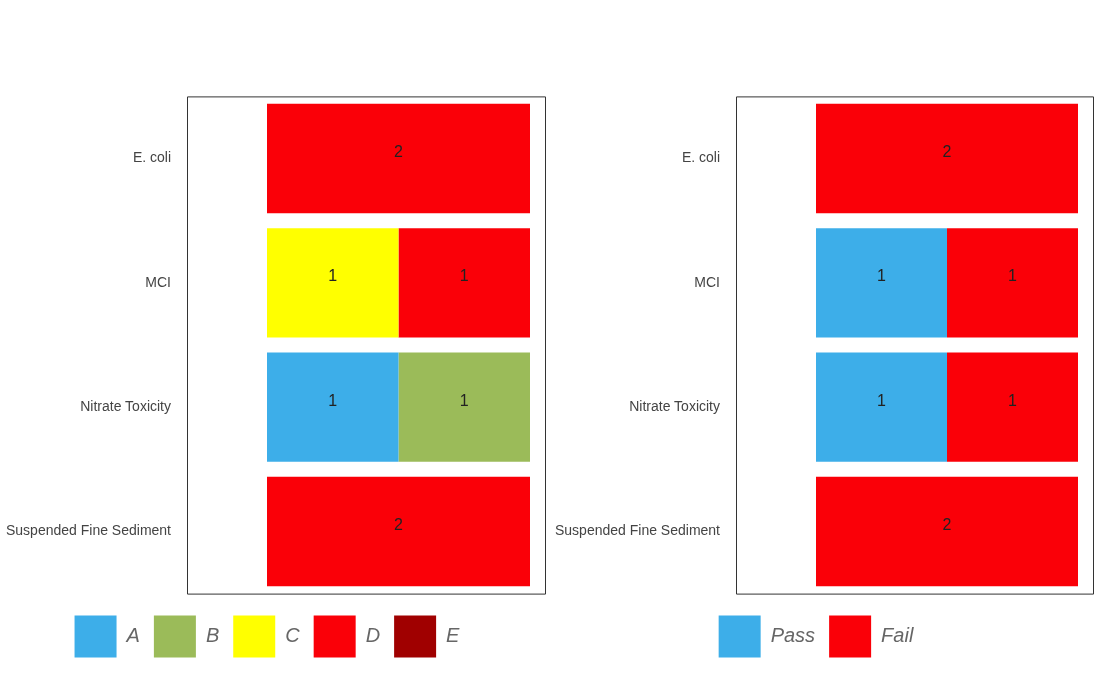  I want to click on legend-label: C, so click(293, 635).